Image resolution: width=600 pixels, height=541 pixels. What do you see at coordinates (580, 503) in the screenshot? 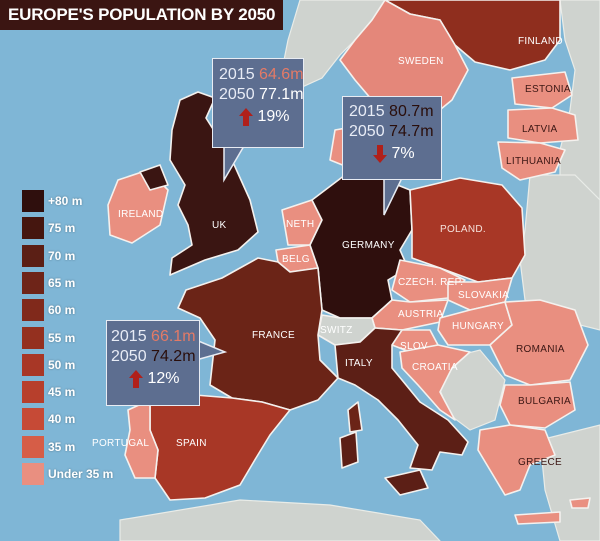
I see `cyprus-shape` at bounding box center [580, 503].